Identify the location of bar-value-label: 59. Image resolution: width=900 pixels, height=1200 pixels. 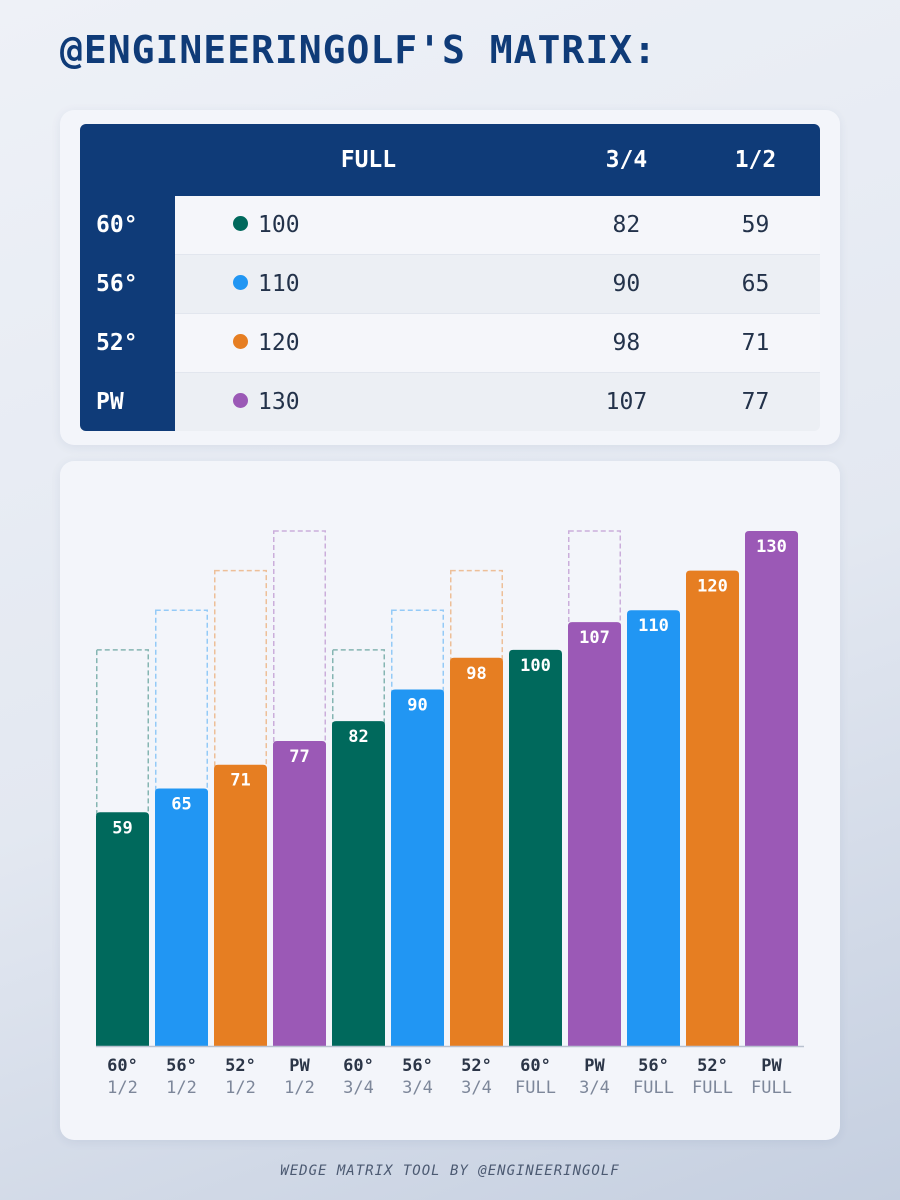
(122, 828).